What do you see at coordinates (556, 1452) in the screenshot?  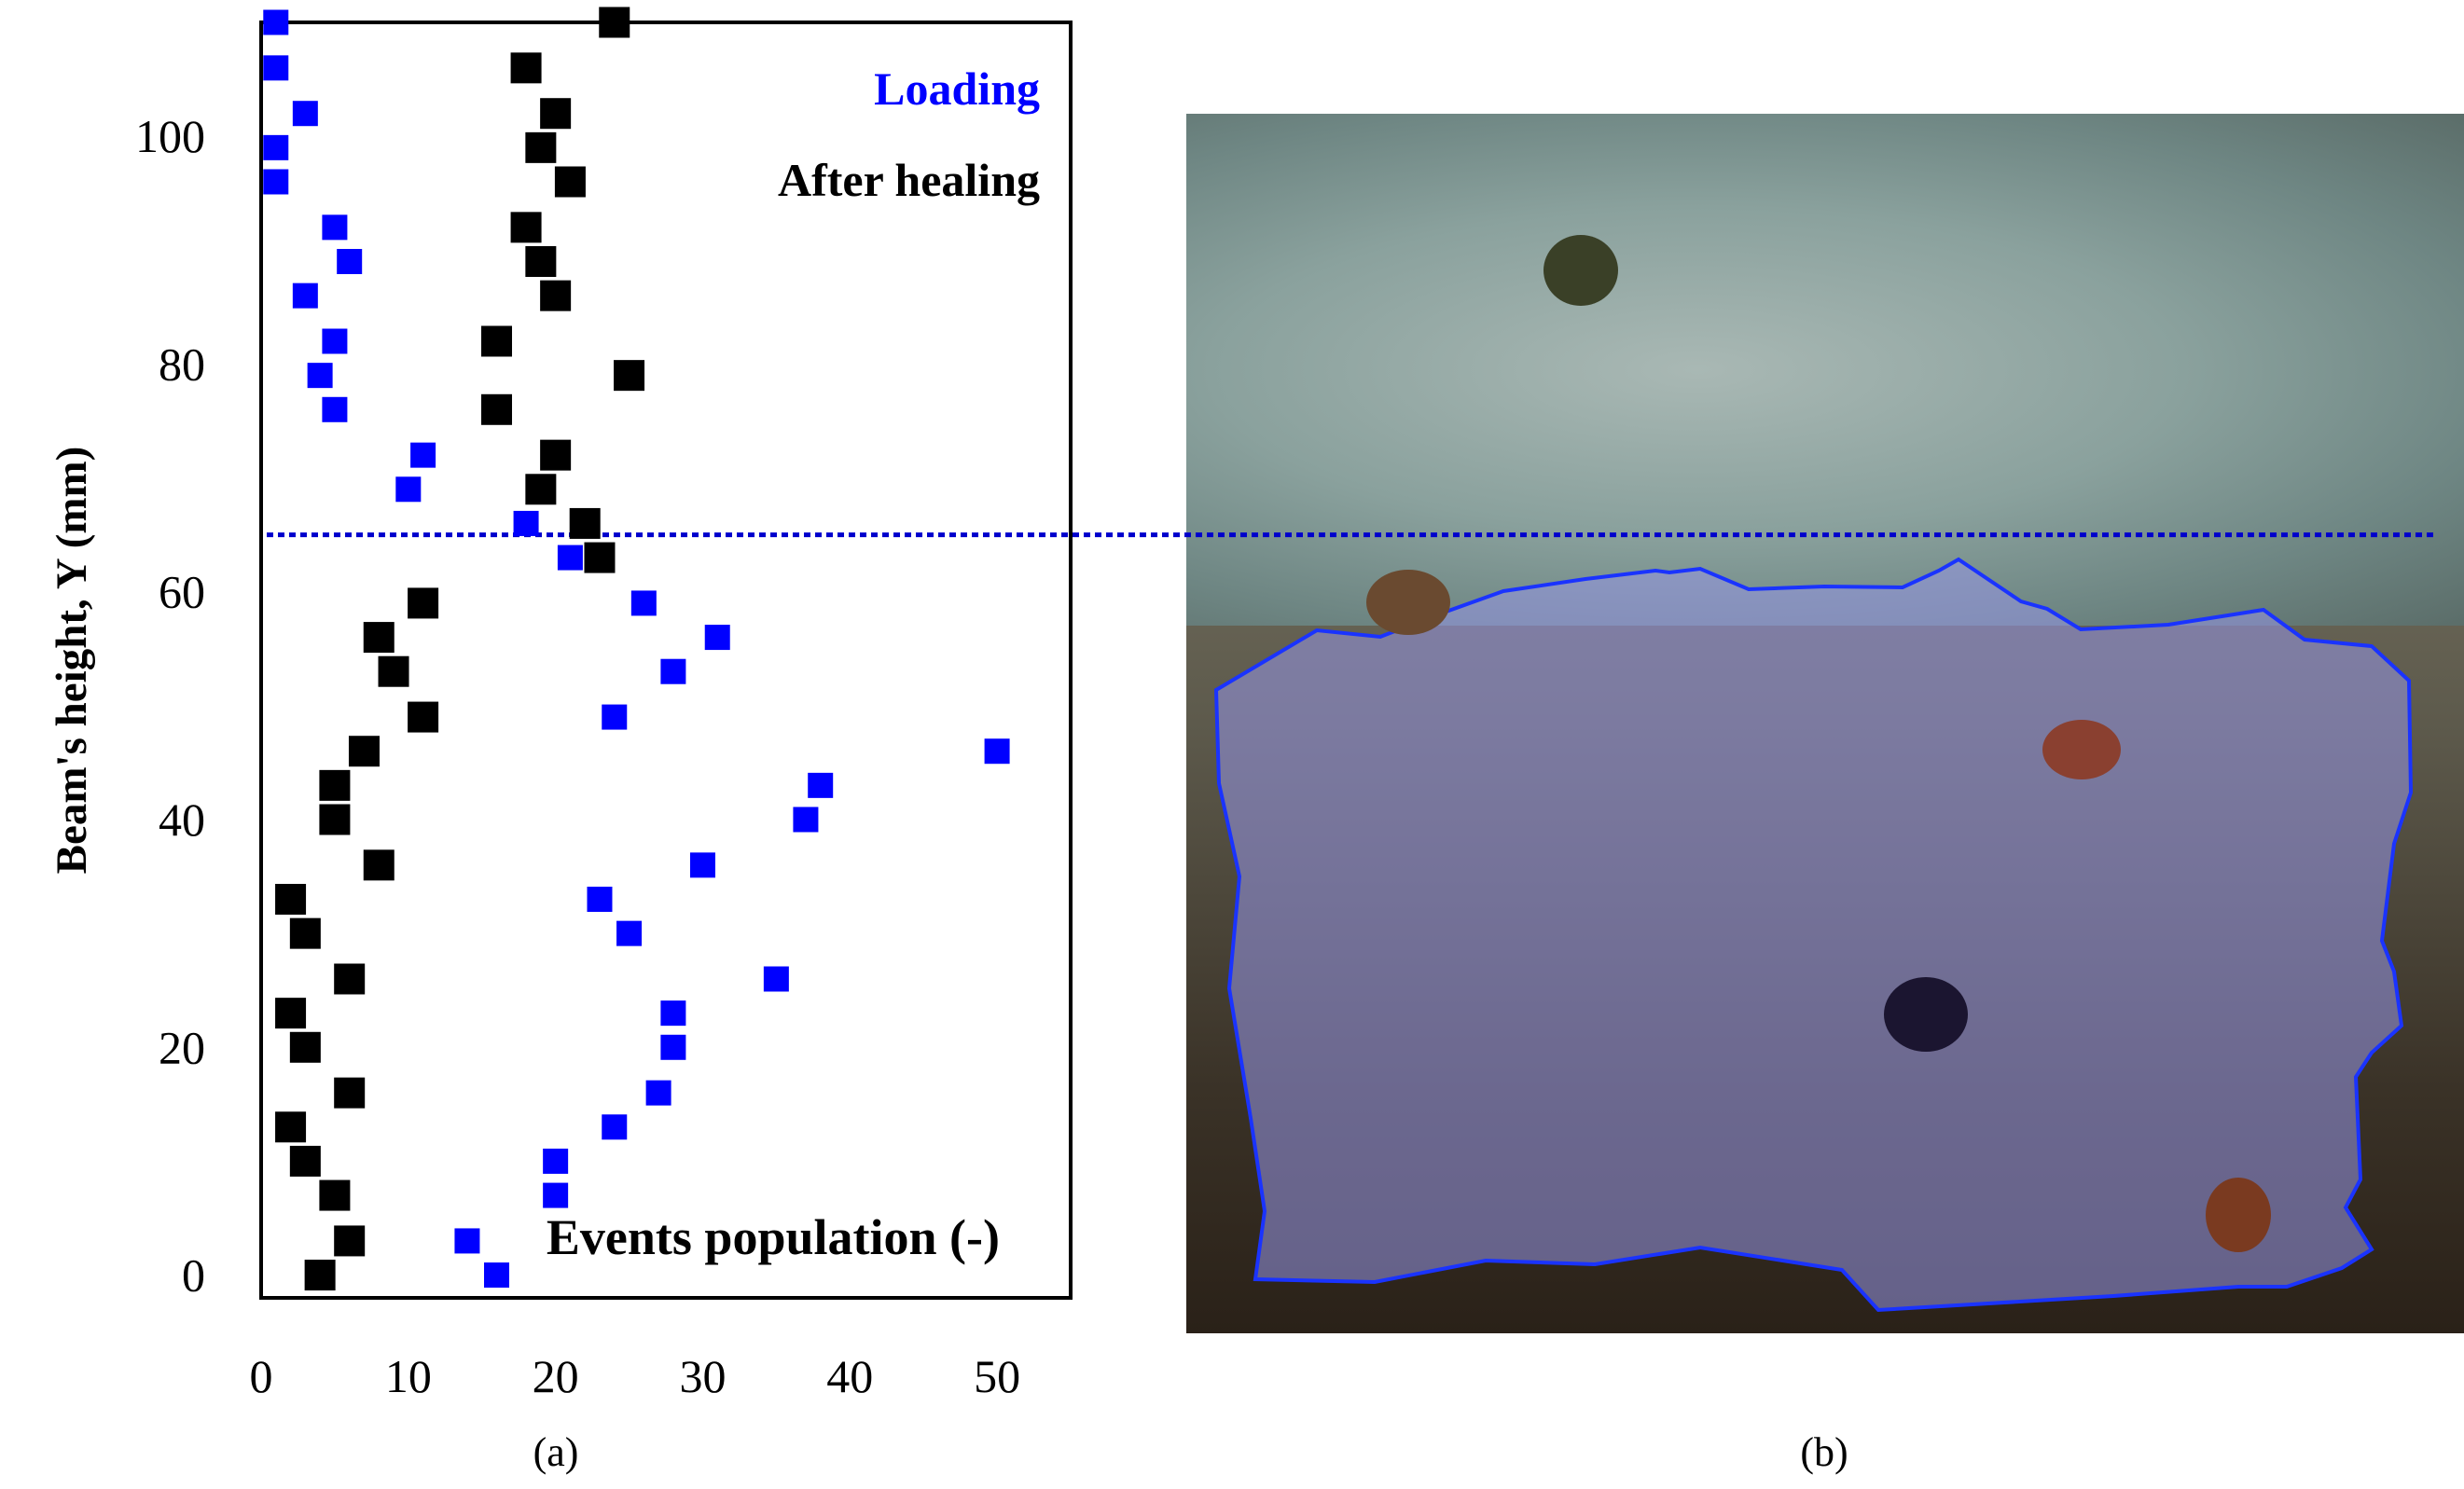 I see `panel-label-a: (a)` at bounding box center [556, 1452].